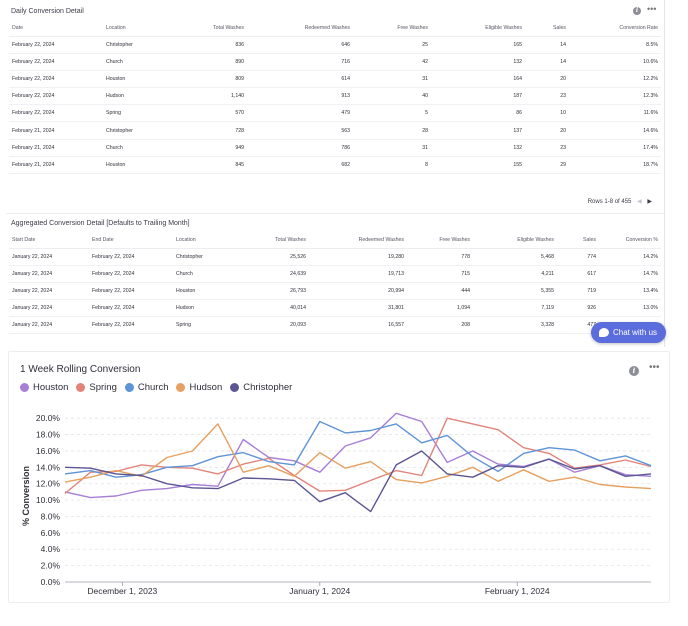 The width and height of the screenshot is (688, 626). Describe the element at coordinates (96, 387) in the screenshot. I see `legend-item-spring: Spring` at that location.